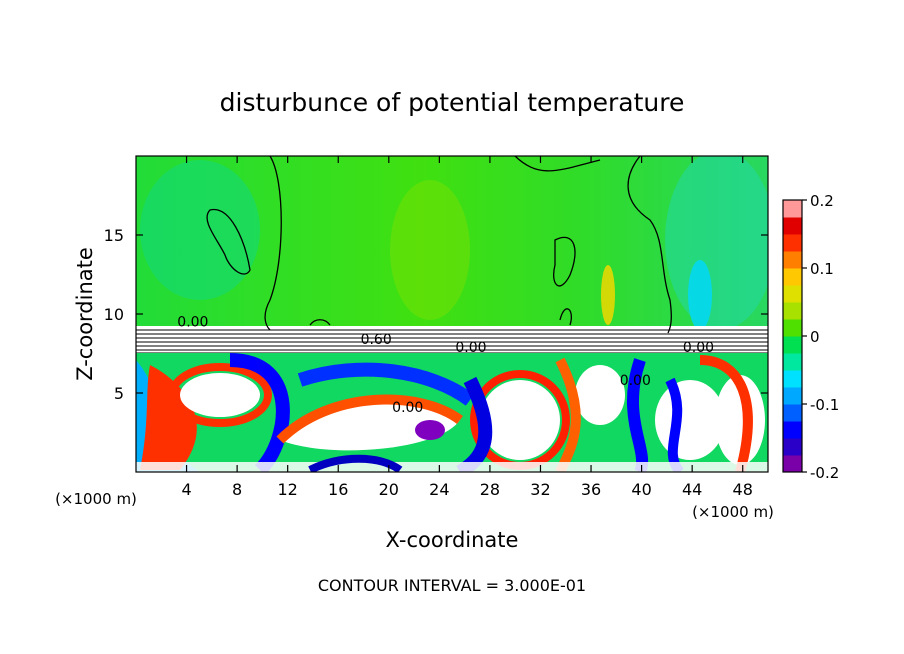 The width and height of the screenshot is (904, 654). Describe the element at coordinates (608, 295) in the screenshot. I see `upper-region-yellow` at that location.